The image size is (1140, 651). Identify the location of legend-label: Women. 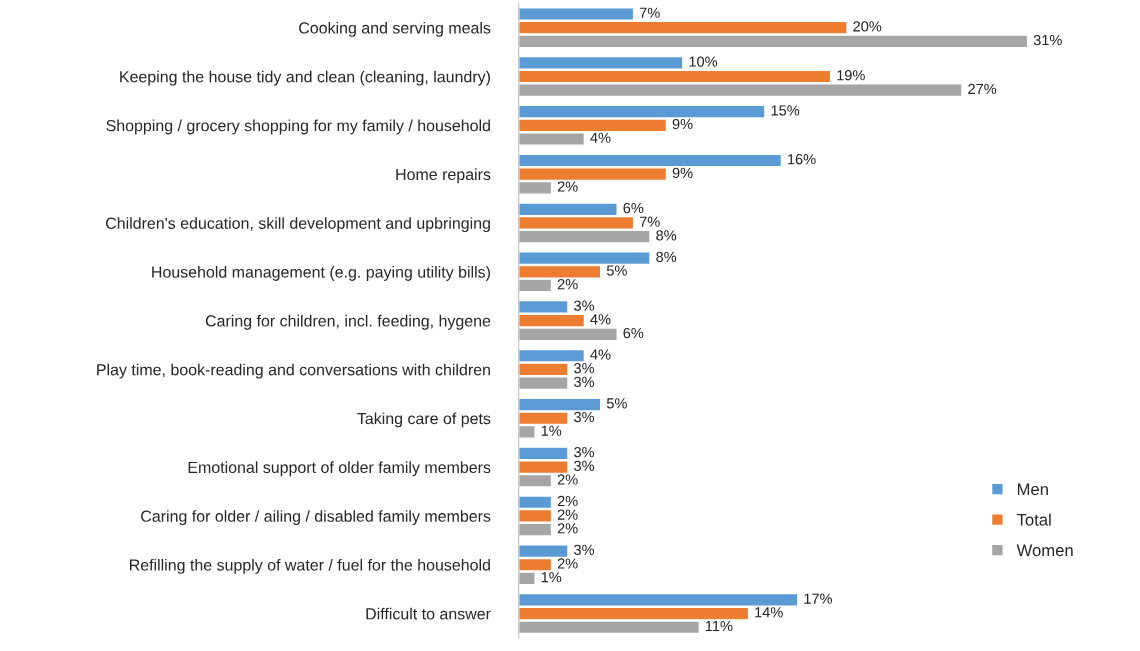
(1044, 550).